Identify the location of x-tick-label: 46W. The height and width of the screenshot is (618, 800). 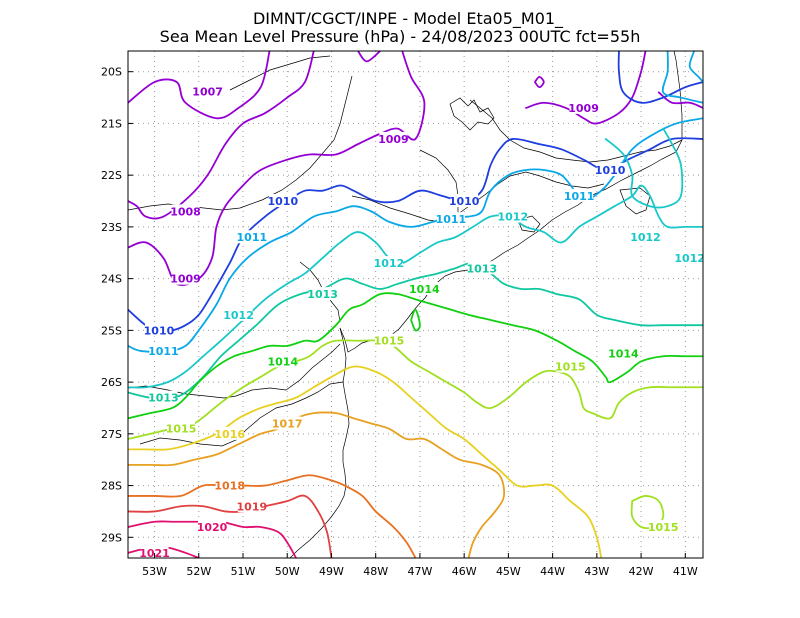
(464, 571).